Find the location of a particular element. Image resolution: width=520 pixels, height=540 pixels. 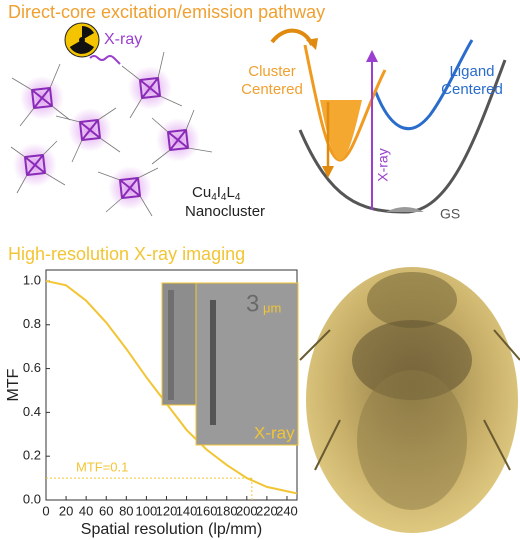

x-tick-label: 20 is located at coordinates (66, 510).